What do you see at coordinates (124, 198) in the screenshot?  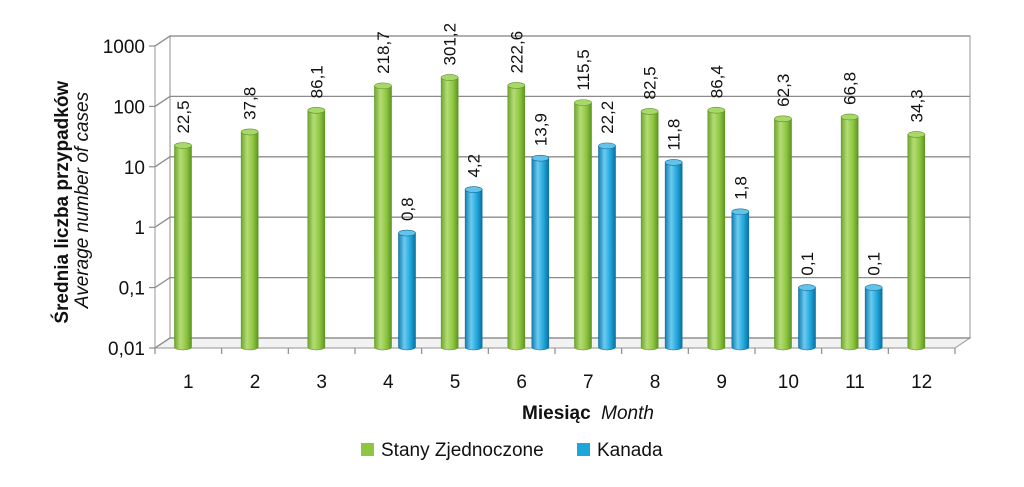 I see `y-axis-ticks: 0,01 0,1 1 10 100 1000` at bounding box center [124, 198].